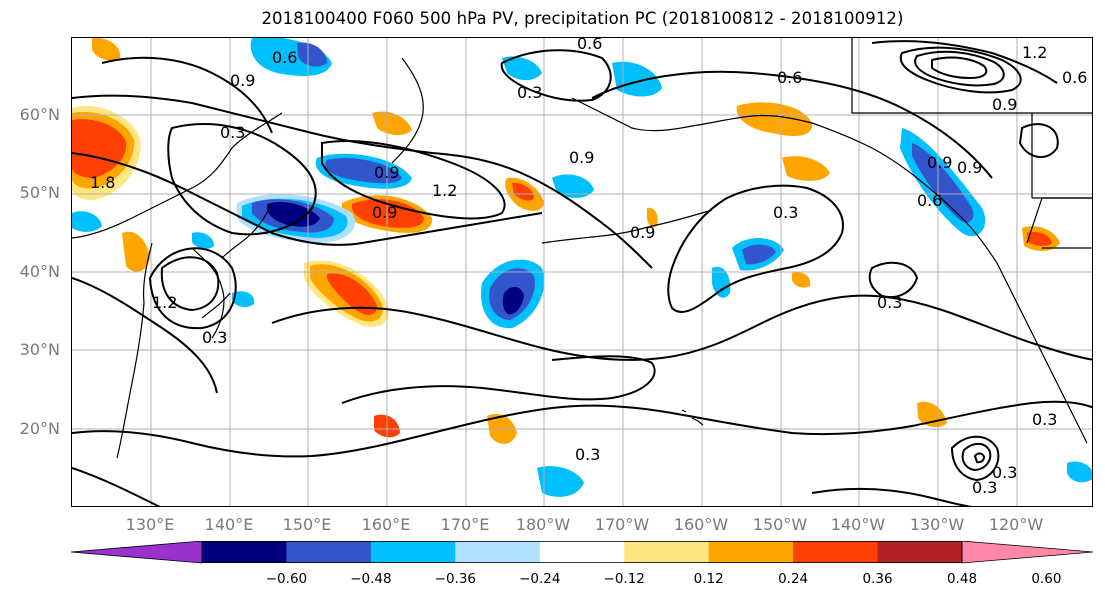  I want to click on colorbar-tick-label: 0.48, so click(962, 579).